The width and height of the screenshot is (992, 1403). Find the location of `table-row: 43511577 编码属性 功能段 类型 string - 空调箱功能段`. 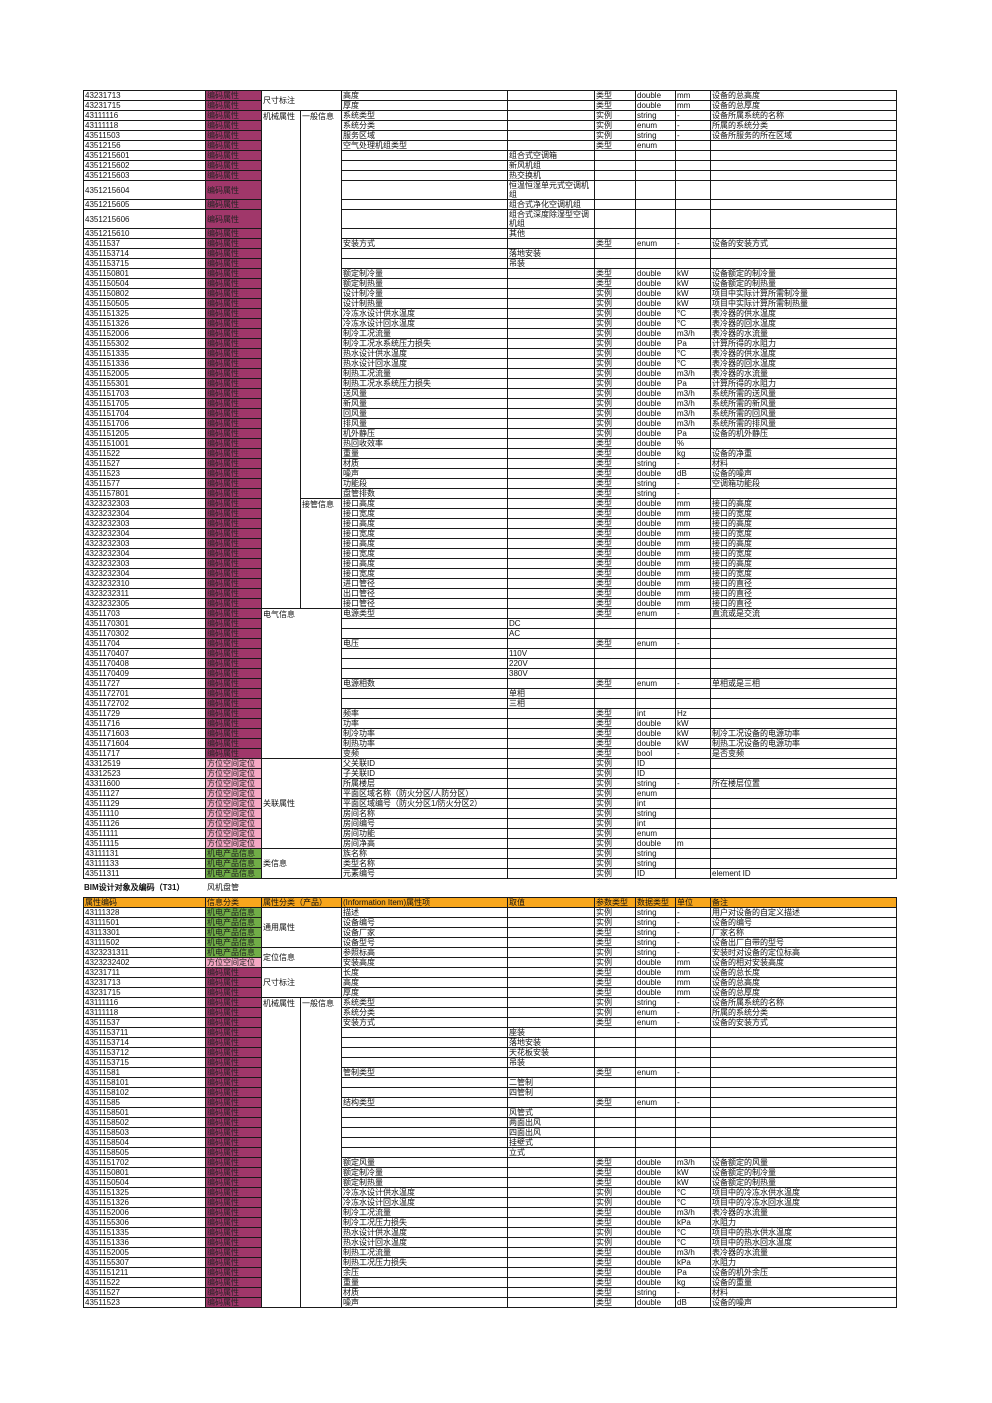

table-row: 43511577 编码属性 功能段 类型 string - 空调箱功能段 is located at coordinates (490, 483).